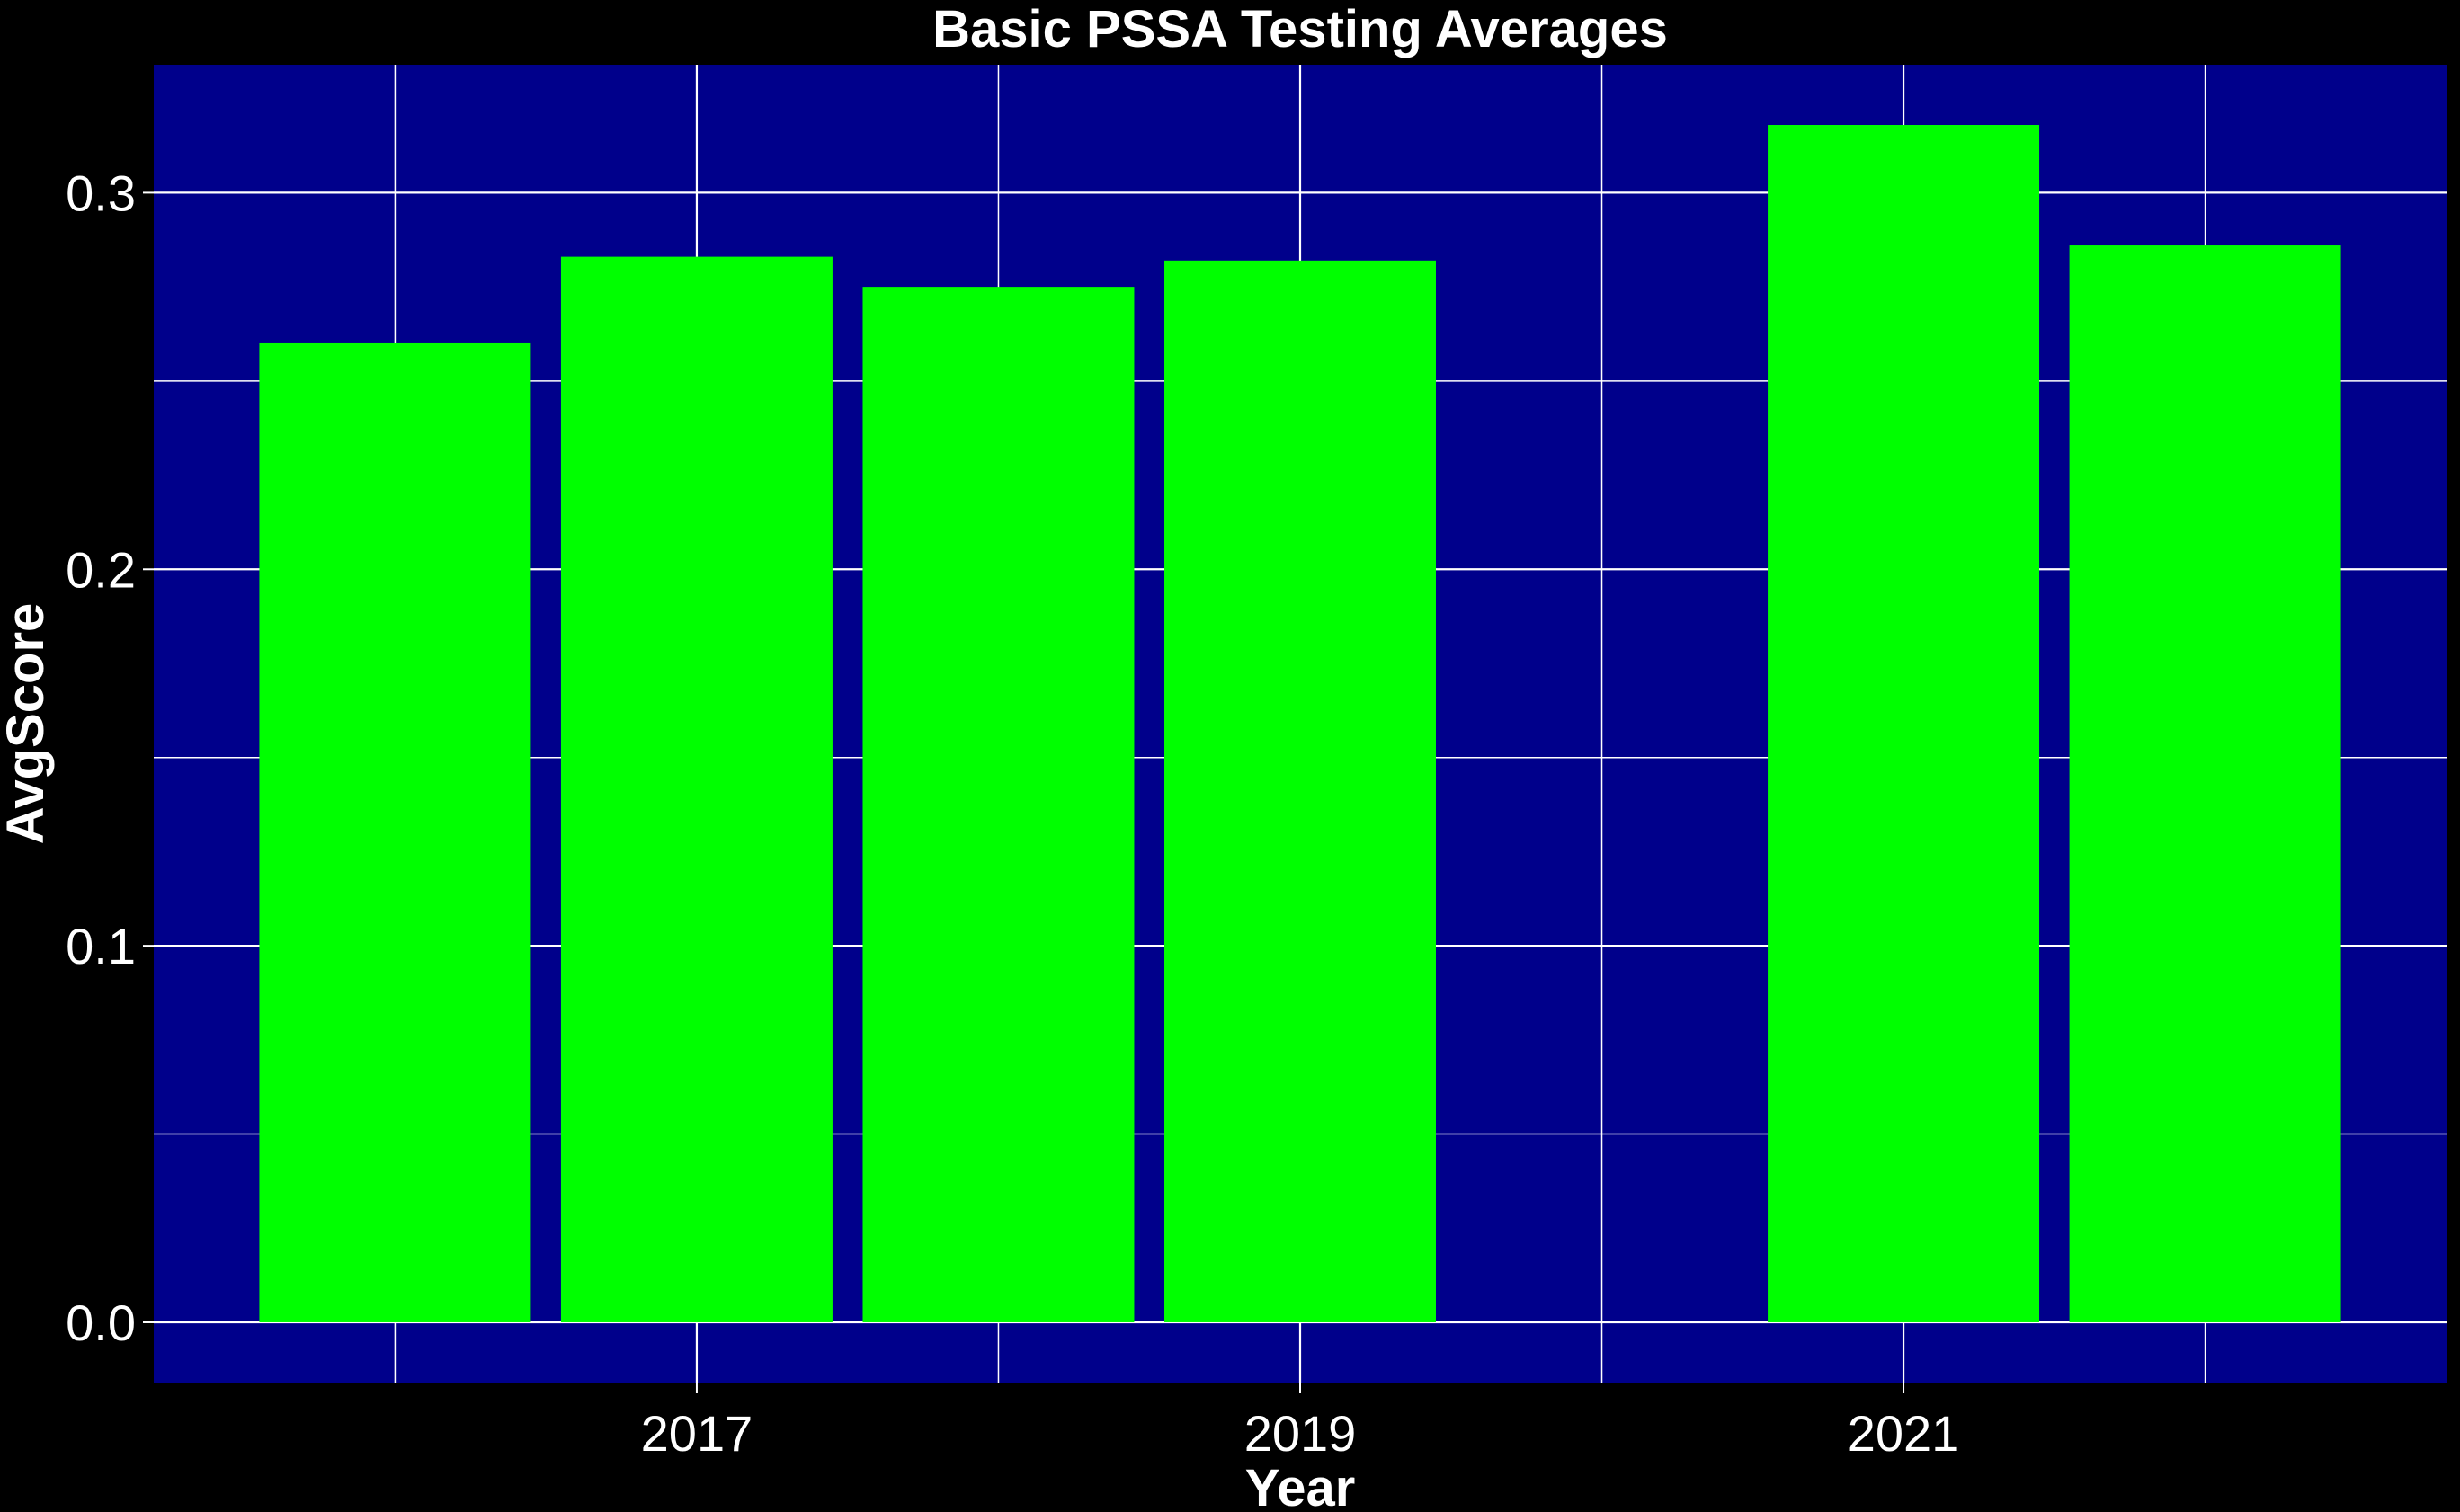 The image size is (2460, 1512). What do you see at coordinates (1300, 1485) in the screenshot?
I see `x-axis-label: Year` at bounding box center [1300, 1485].